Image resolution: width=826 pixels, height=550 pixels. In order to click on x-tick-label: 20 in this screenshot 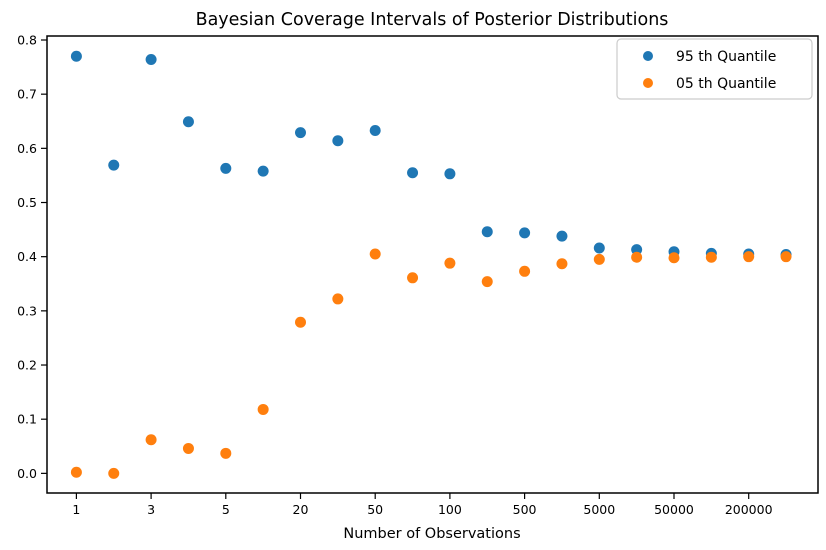, I will do `click(301, 509)`.